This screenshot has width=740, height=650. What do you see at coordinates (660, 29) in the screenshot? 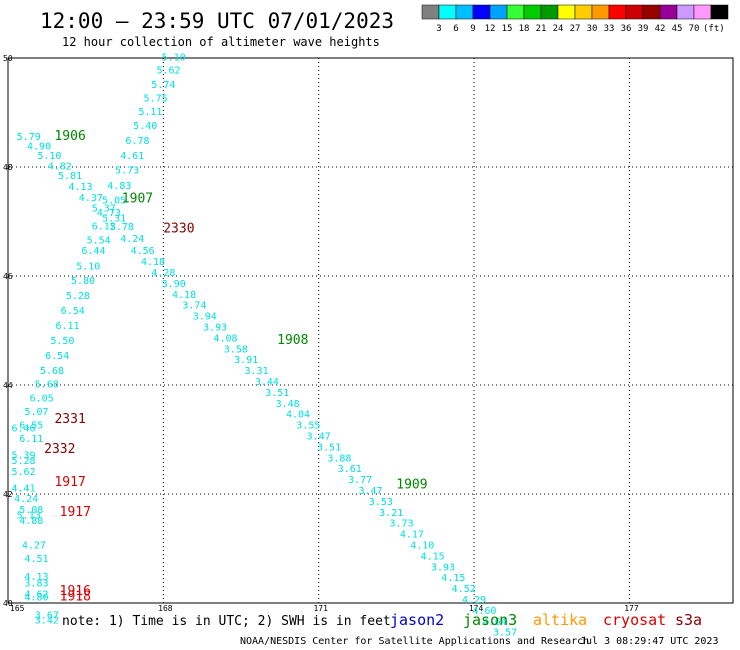
I see `legend-tick-label: 42` at bounding box center [660, 29].